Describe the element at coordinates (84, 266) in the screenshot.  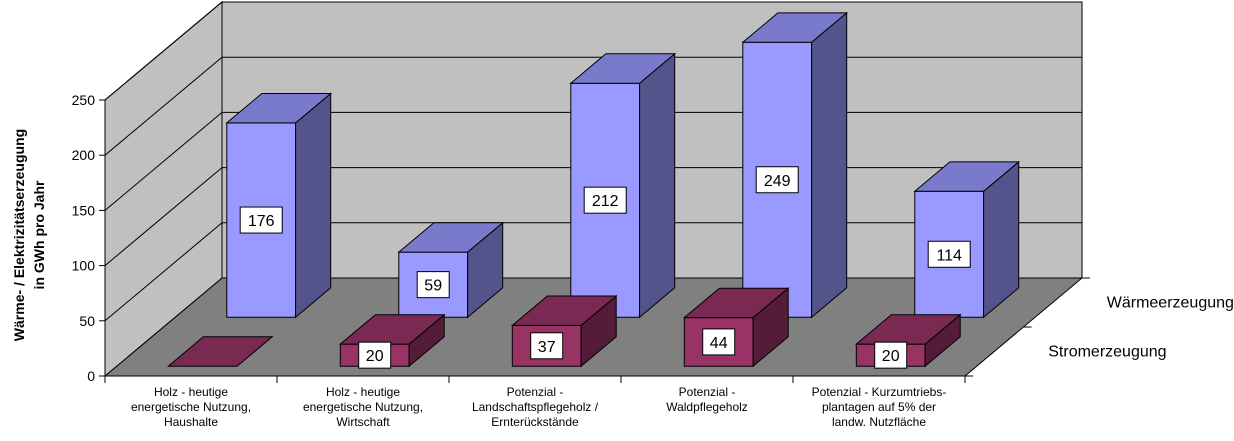
I see `y-tick-label: 100` at that location.